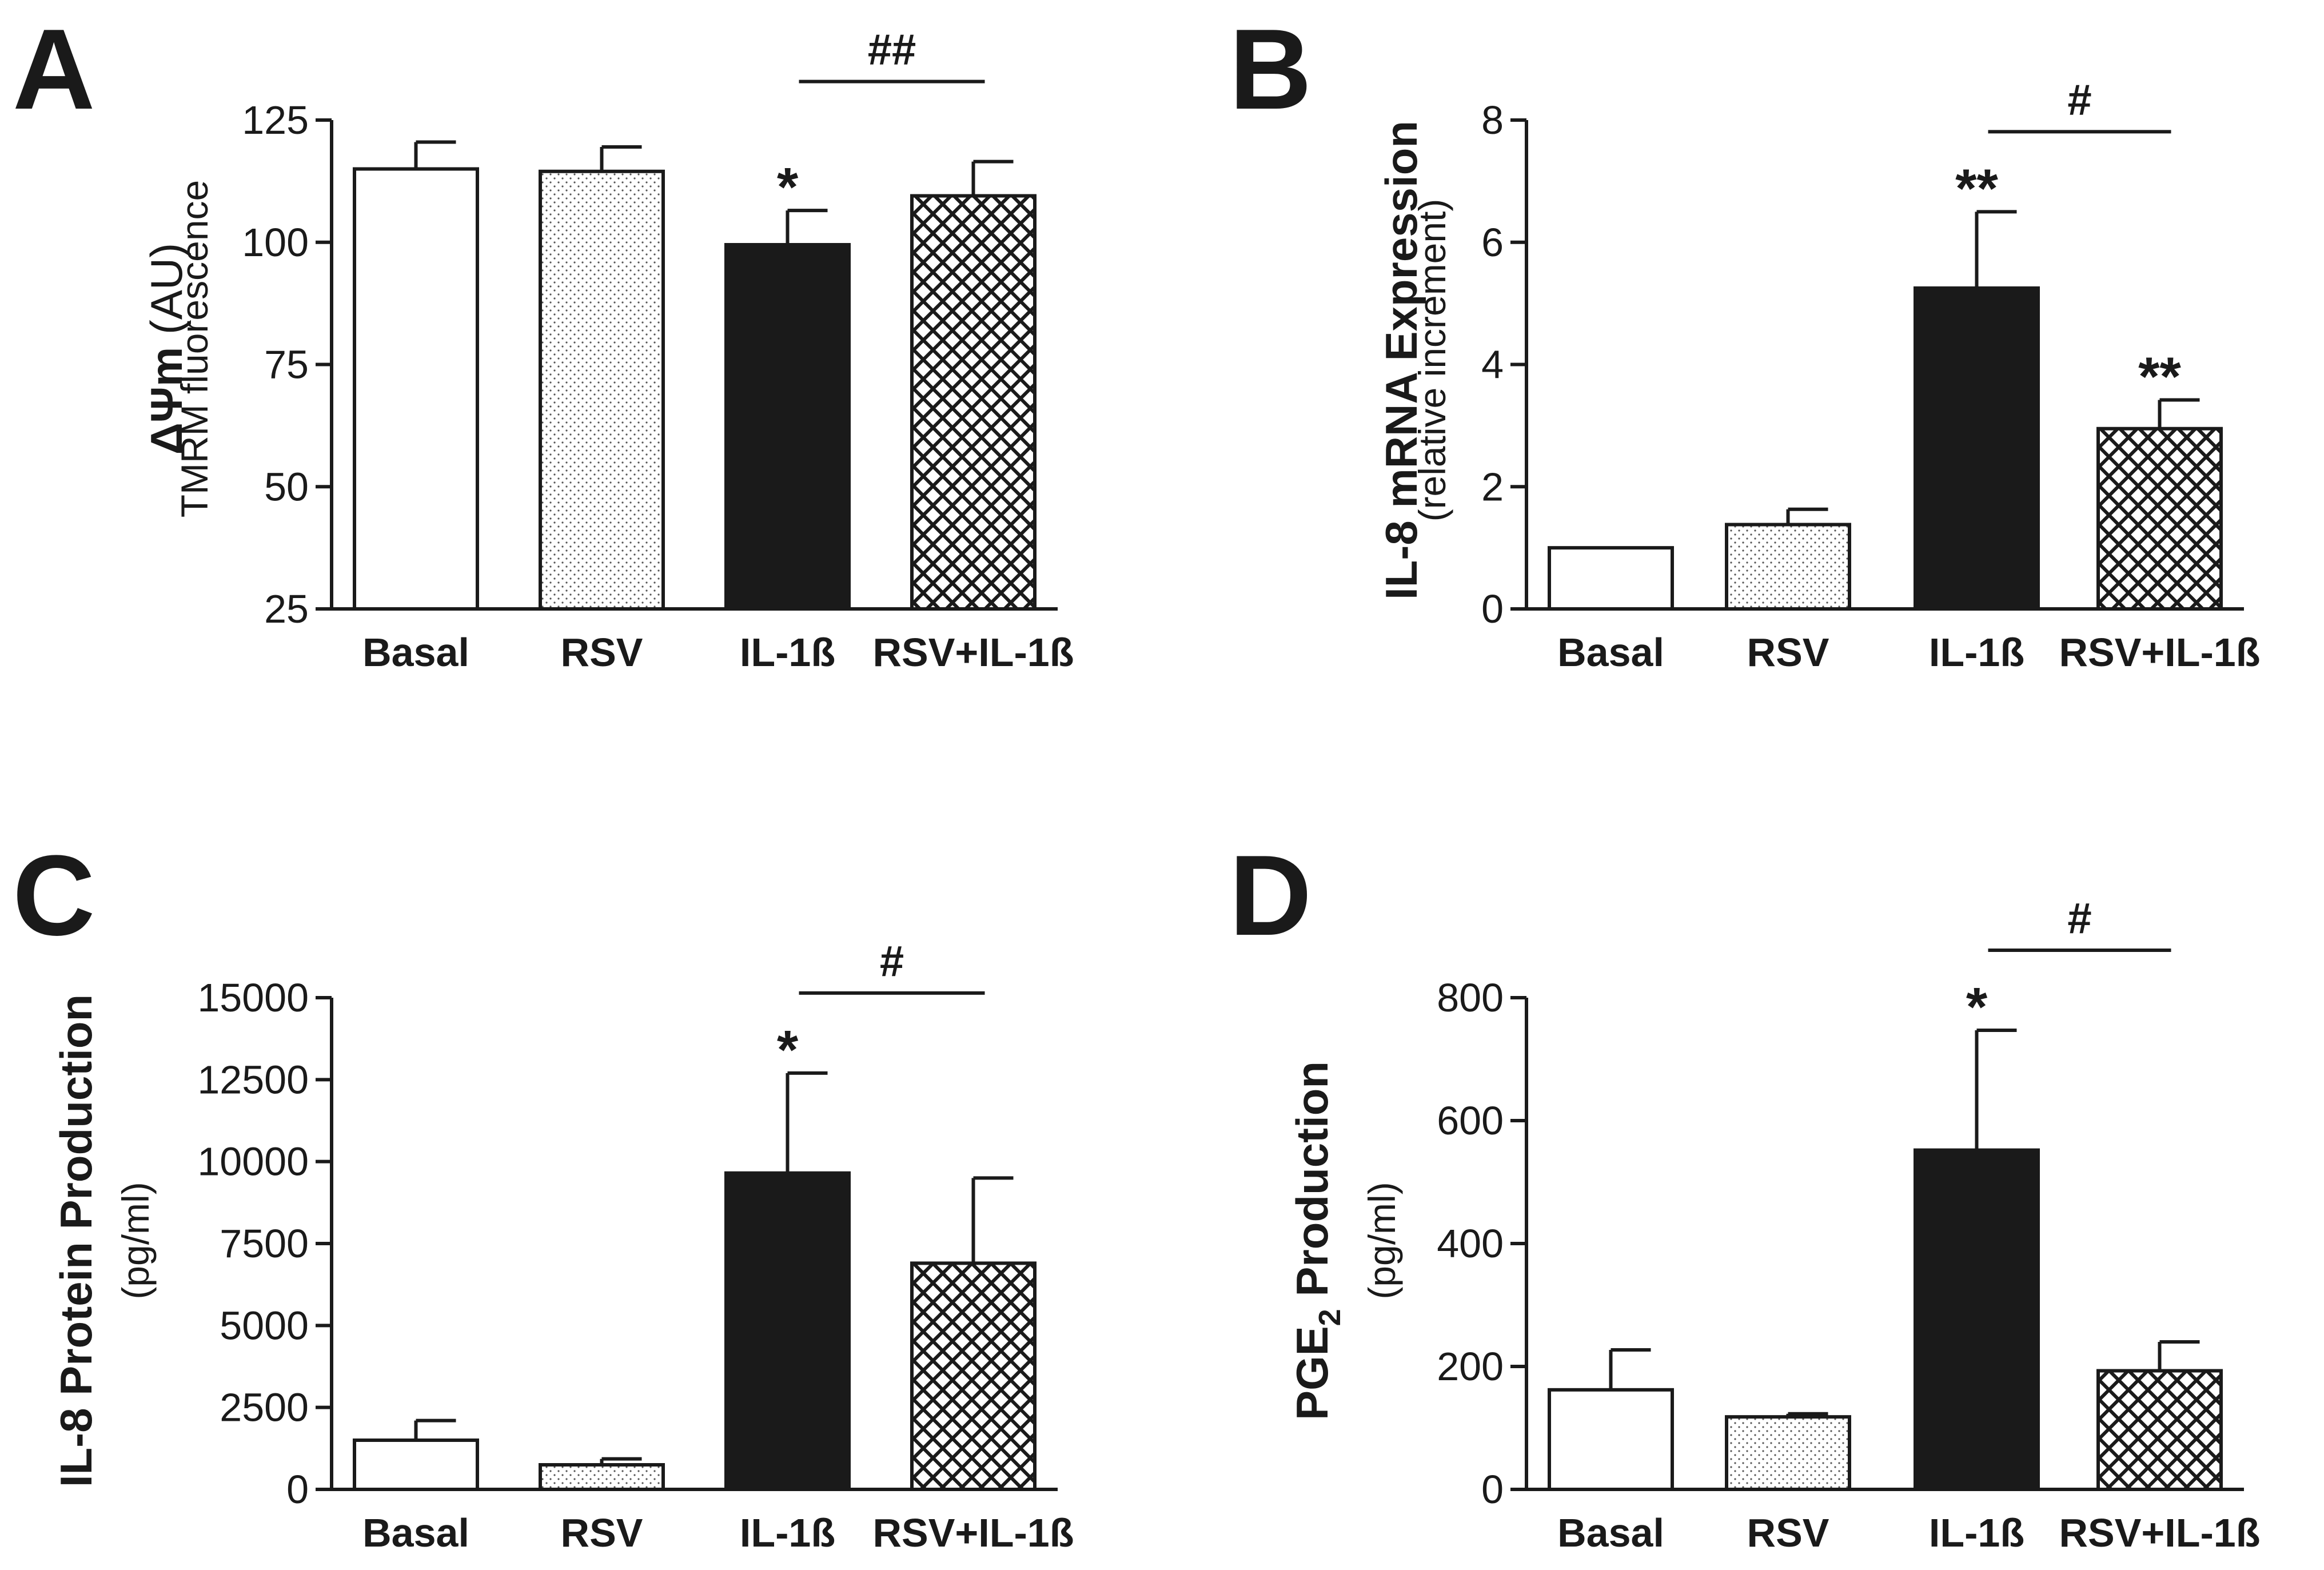  Describe the element at coordinates (788, 1050) in the screenshot. I see `panel-c-significance-star: *` at that location.